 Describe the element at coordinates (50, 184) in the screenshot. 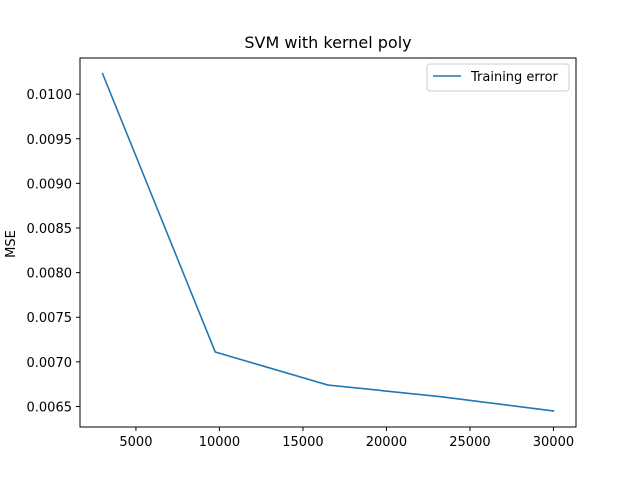

I see `y-tick-label: 0.0090` at that location.